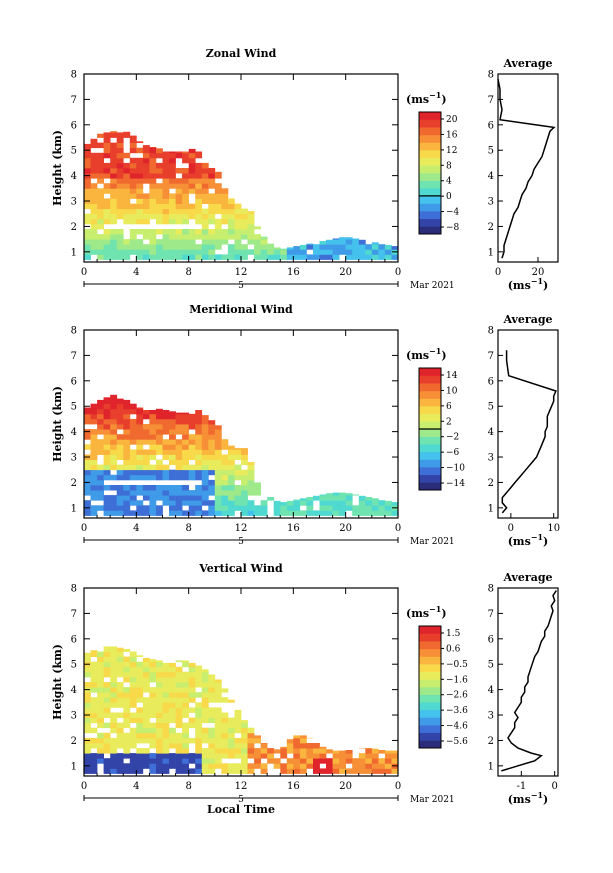 Image resolution: width=613 pixels, height=873 pixels. Describe the element at coordinates (345, 528) in the screenshot. I see `x-tick-label: 20` at that location.